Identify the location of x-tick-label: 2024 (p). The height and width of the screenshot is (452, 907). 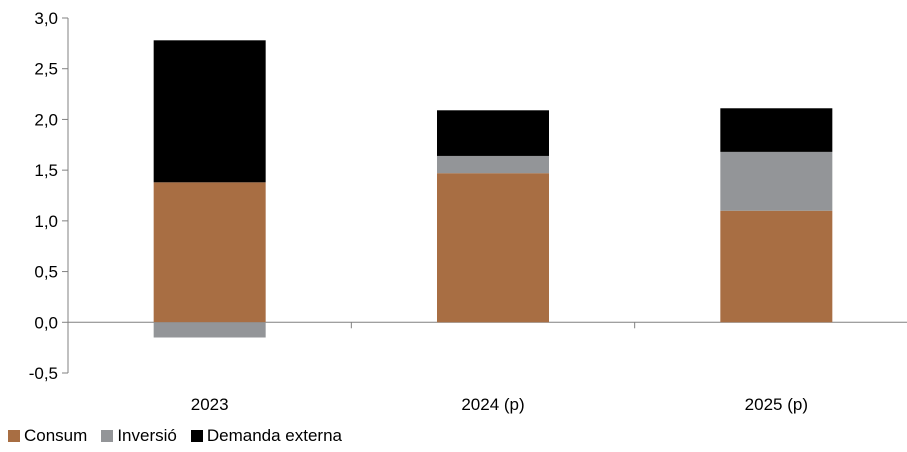
(492, 404).